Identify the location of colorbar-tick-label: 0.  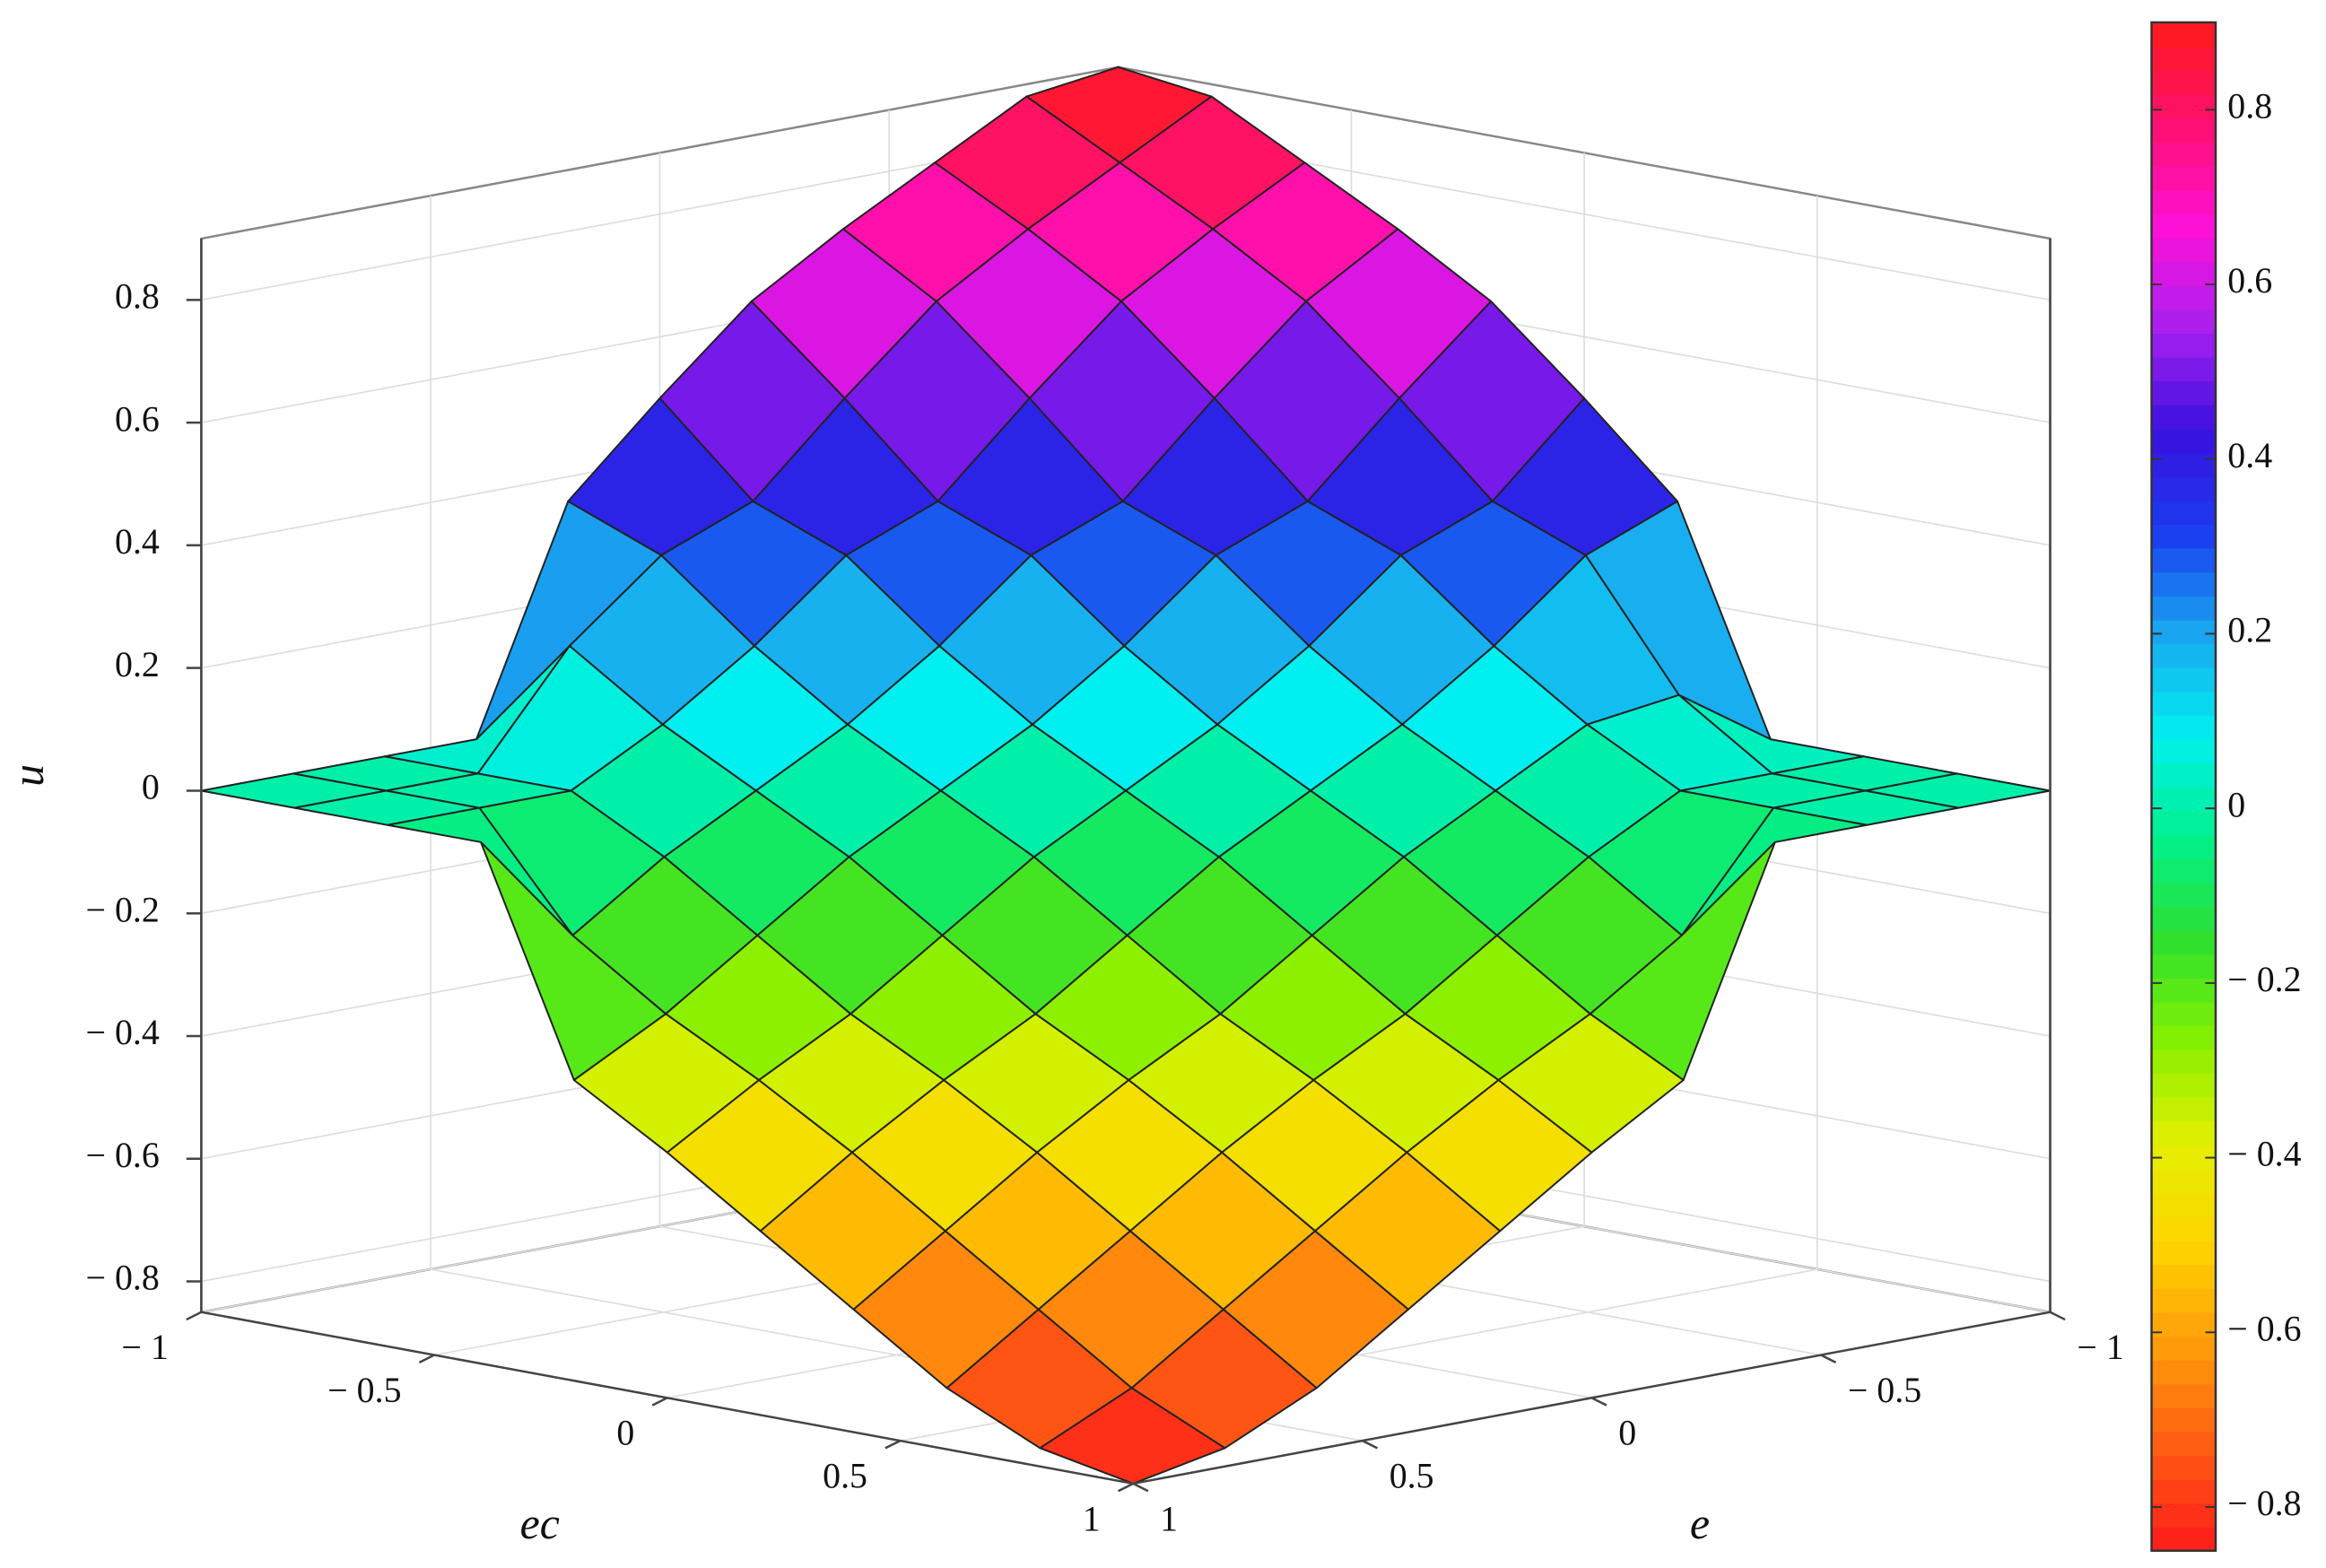
(2236, 804).